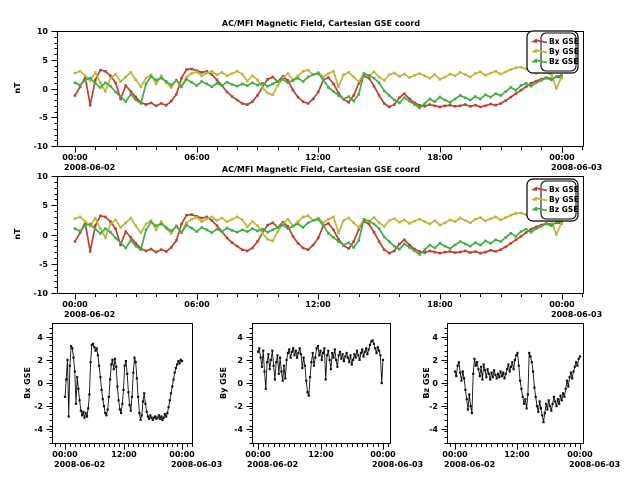 Image resolution: width=640 pixels, height=480 pixels. Describe the element at coordinates (517, 387) in the screenshot. I see `series-markers-bz-gse` at that location.